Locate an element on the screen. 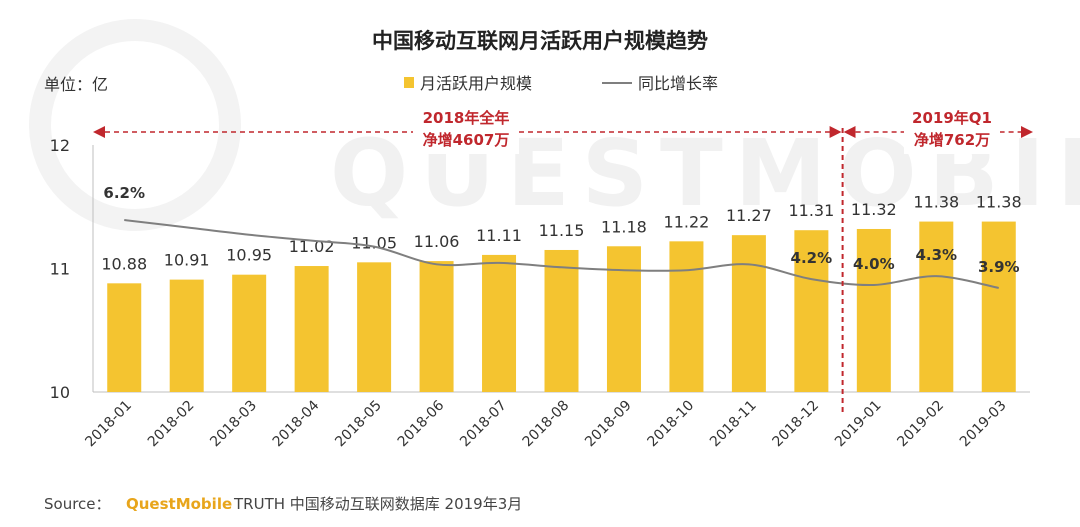 Image resolution: width=1080 pixels, height=527 pixels. bar-value-label: 10.91 is located at coordinates (187, 260).